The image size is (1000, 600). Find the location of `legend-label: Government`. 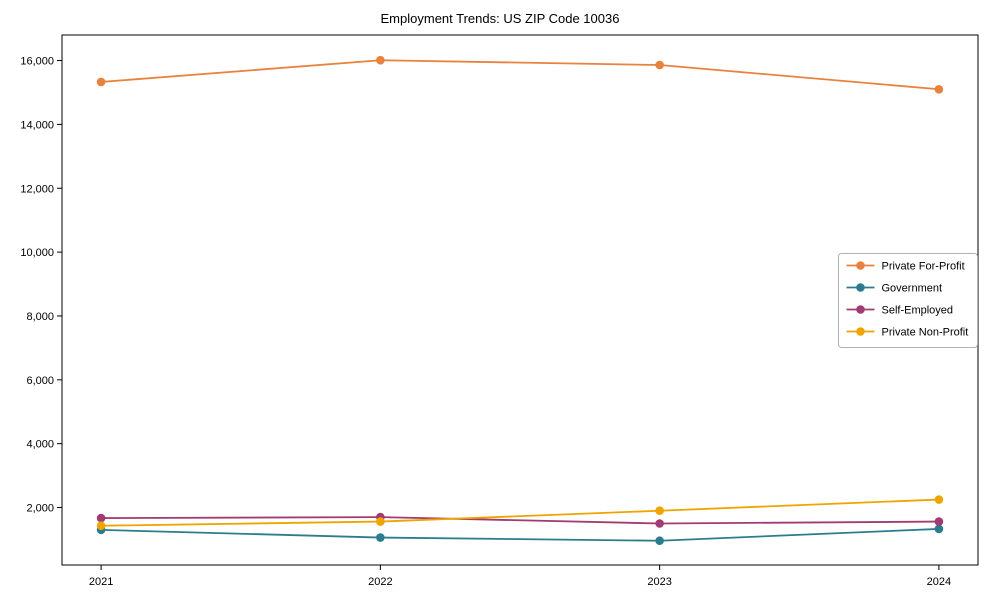

legend-label: Government is located at coordinates (912, 289).